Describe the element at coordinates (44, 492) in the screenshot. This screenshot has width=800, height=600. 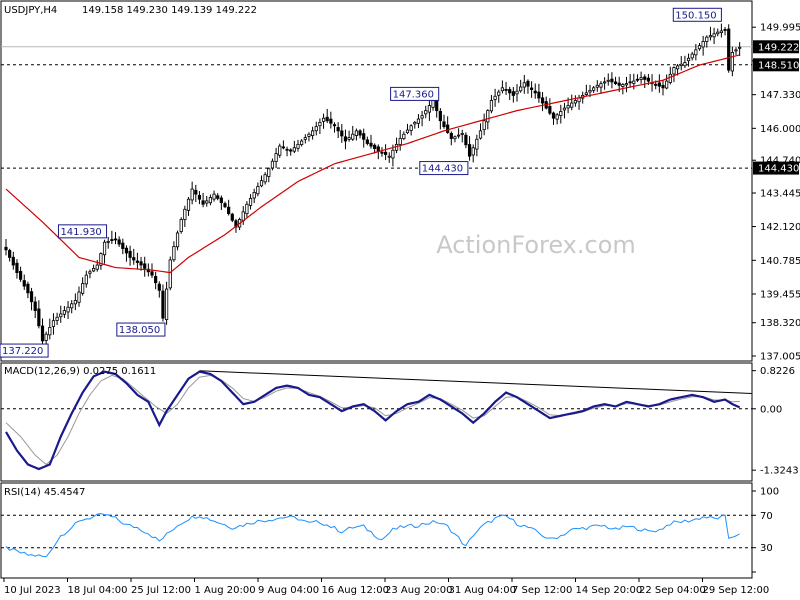
I see `rsi-title: RSI(14) 45.4547` at that location.